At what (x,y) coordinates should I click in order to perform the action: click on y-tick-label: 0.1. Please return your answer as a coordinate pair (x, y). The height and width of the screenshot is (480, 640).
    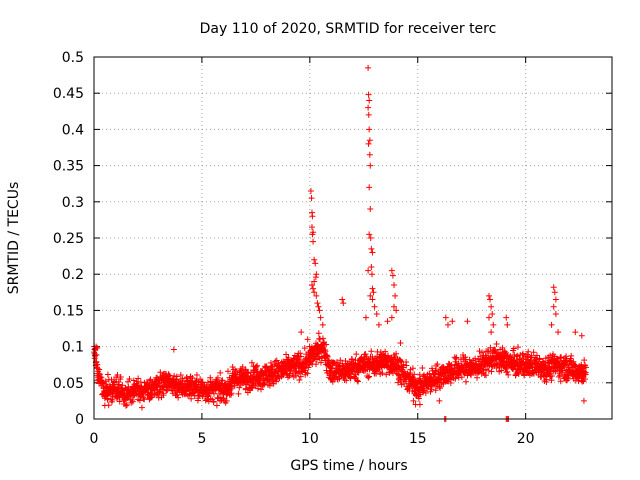
    Looking at the image, I should click on (73, 348).